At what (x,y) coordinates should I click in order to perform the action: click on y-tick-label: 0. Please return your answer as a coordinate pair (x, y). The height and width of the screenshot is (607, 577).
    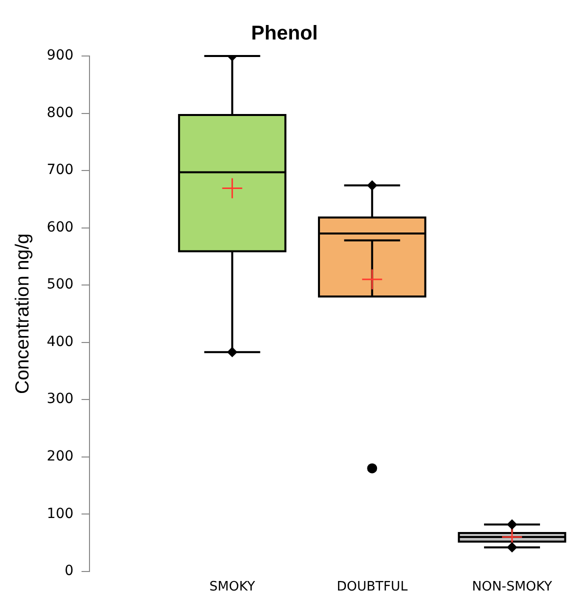
    Looking at the image, I should click on (69, 571).